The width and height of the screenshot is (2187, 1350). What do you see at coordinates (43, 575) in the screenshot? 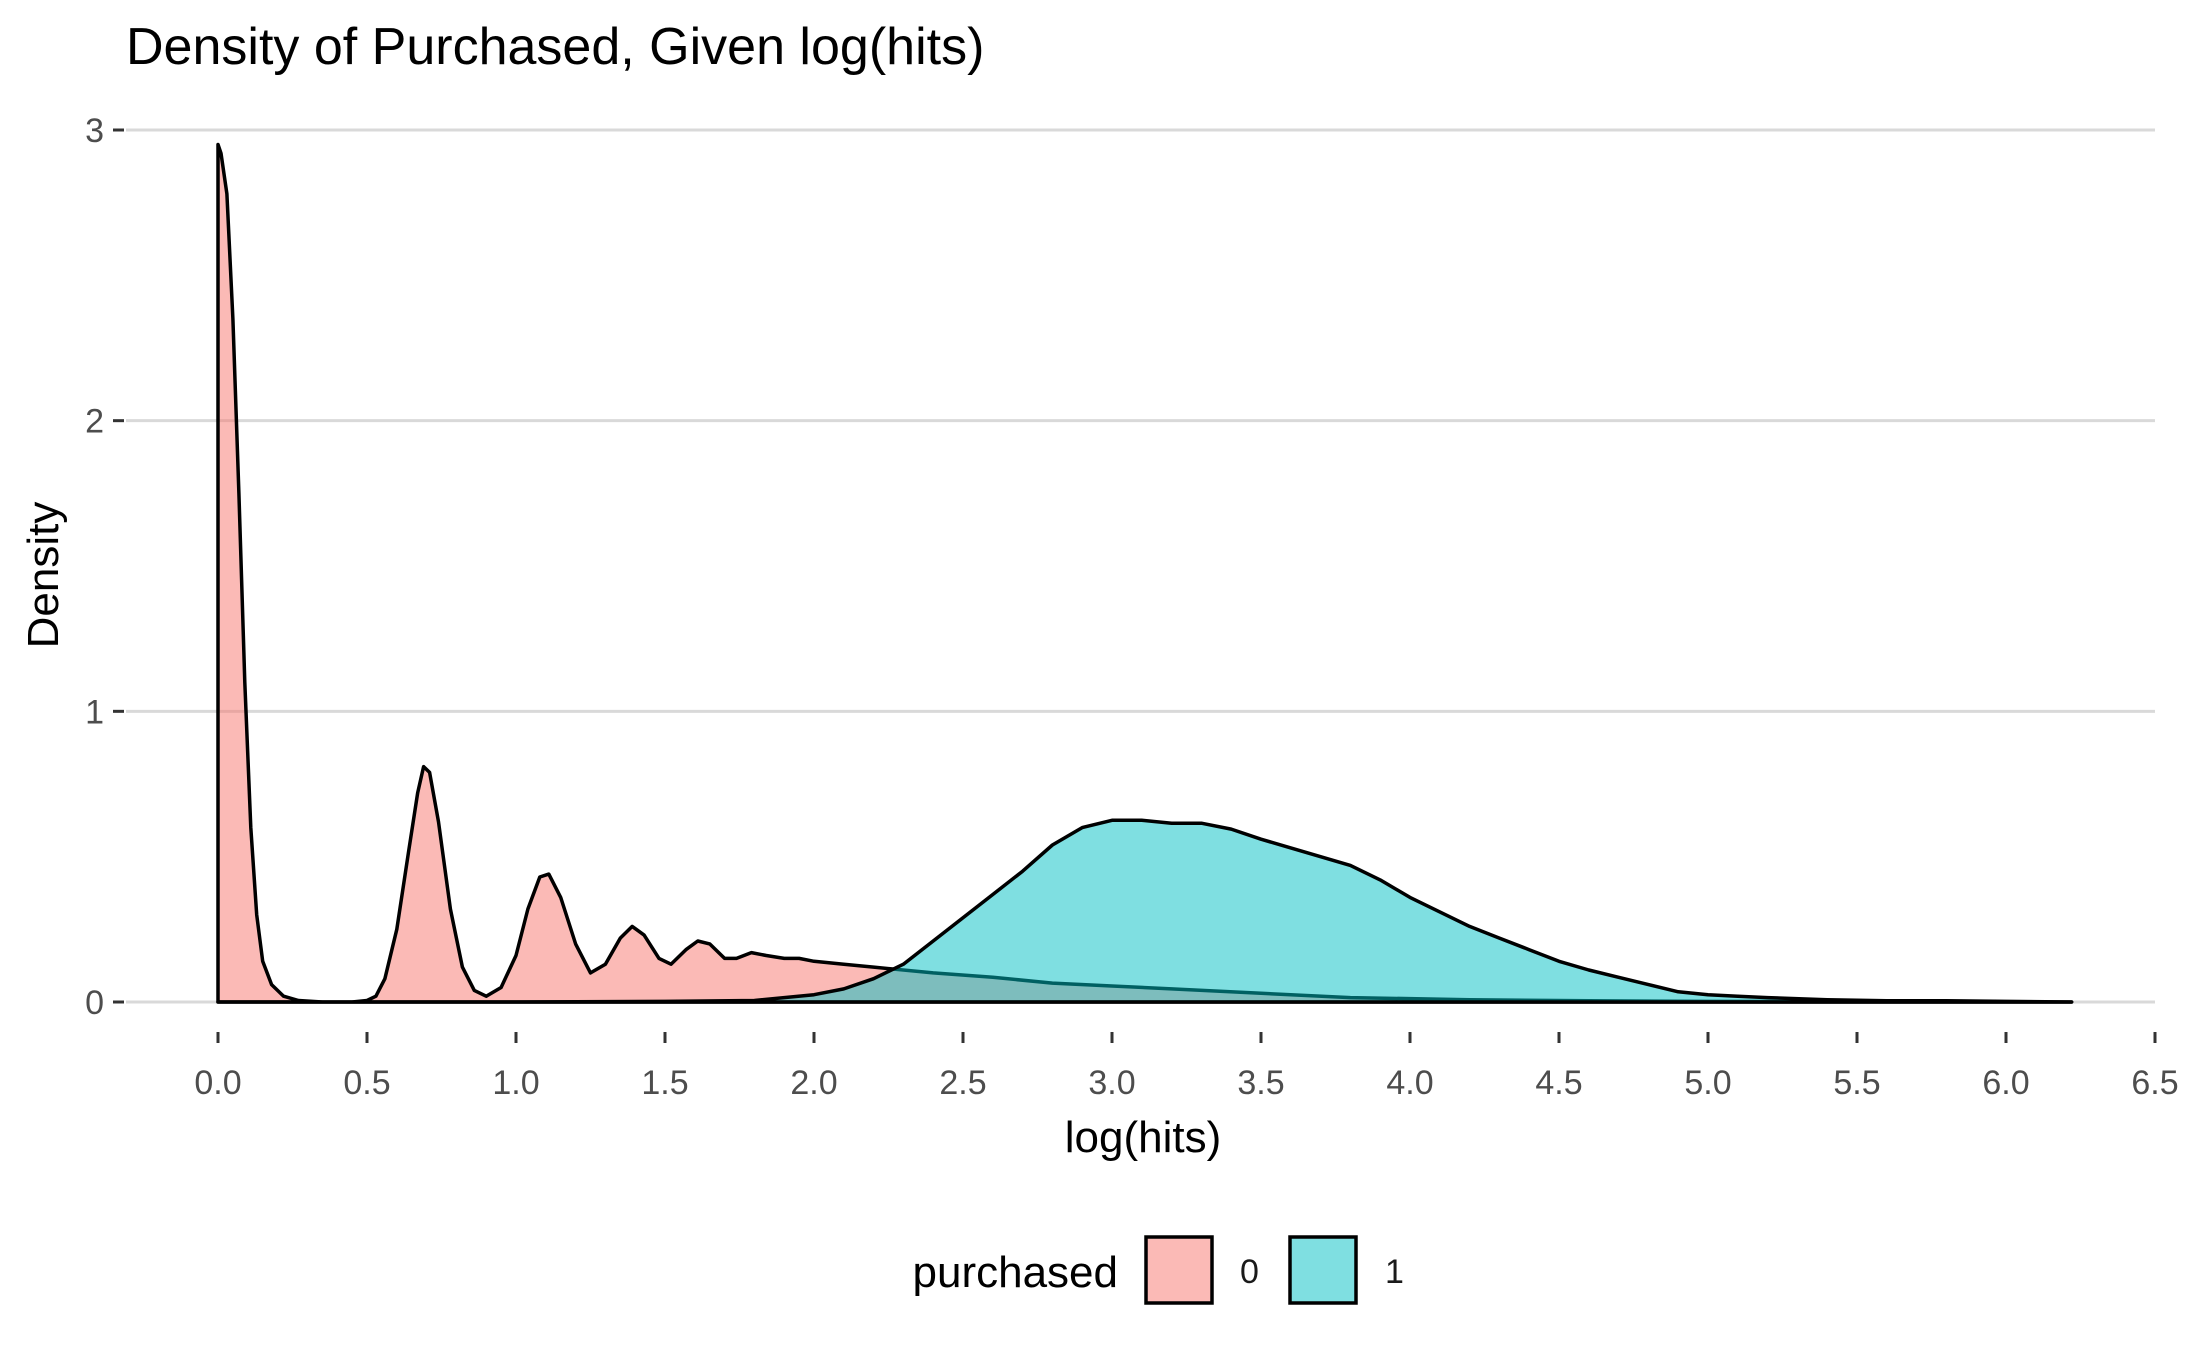
I see `y-axis-title: Density` at bounding box center [43, 575].